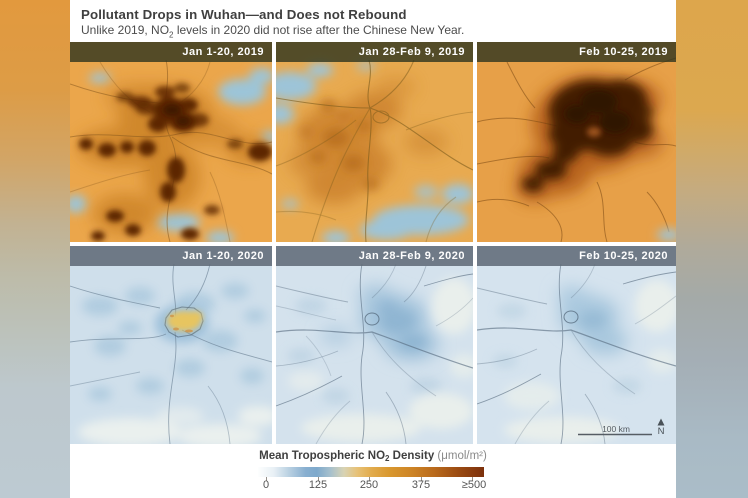  I want to click on svg-text: 100 km, so click(616, 429).